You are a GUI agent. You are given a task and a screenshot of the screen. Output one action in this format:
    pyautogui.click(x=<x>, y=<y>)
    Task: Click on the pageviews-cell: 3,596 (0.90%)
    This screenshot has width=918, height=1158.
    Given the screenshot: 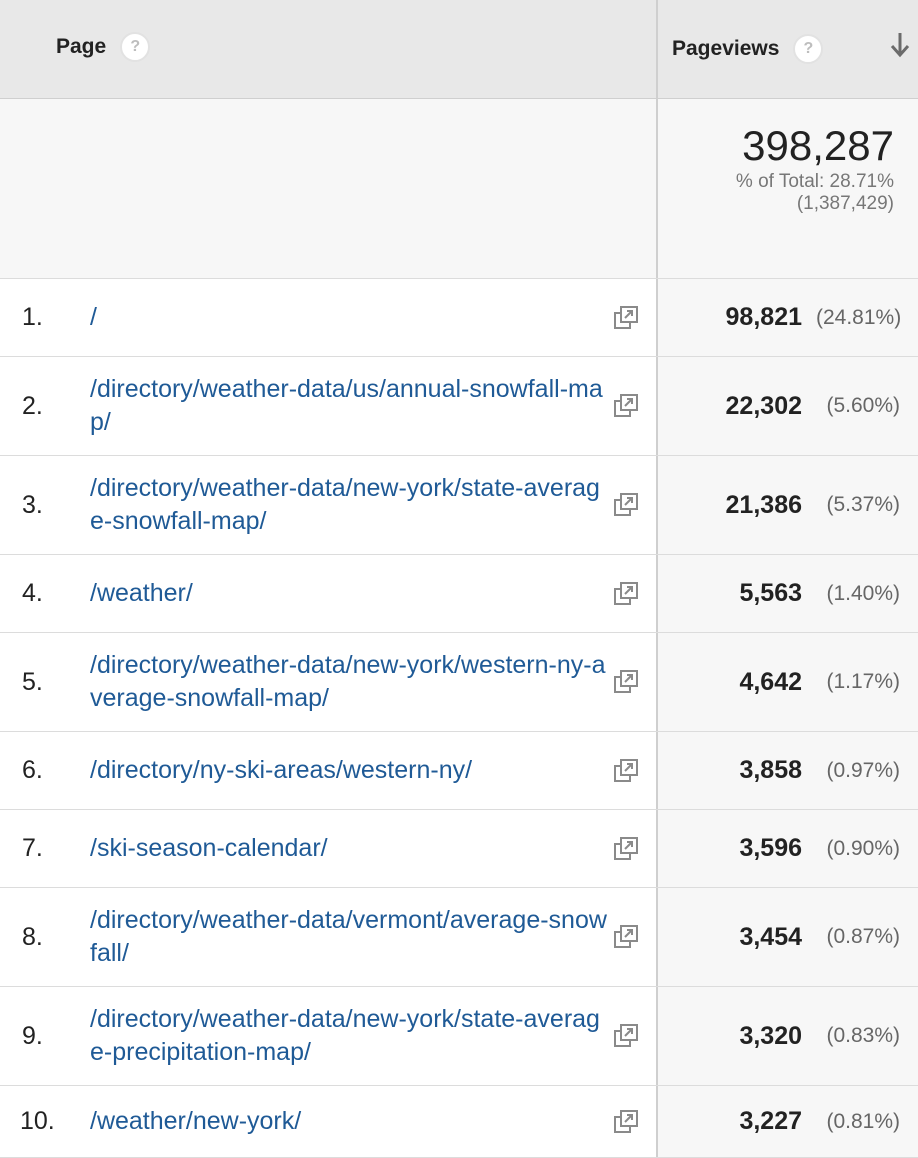 What is the action you would take?
    pyautogui.click(x=788, y=848)
    